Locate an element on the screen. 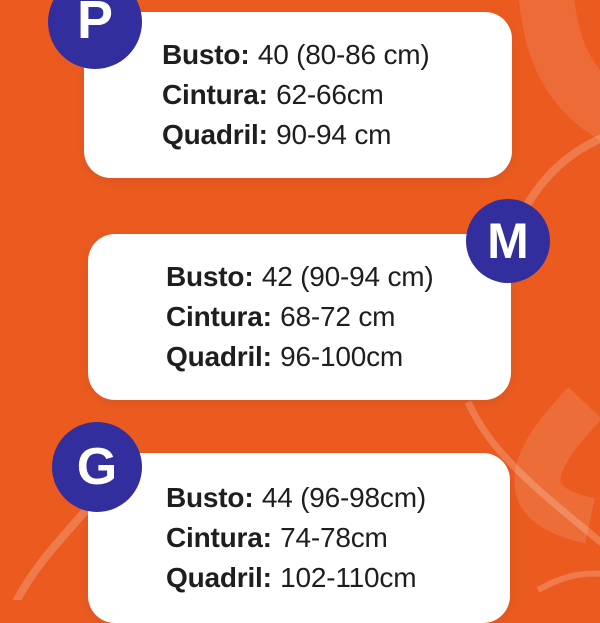  measurement-value: 96-100cm is located at coordinates (342, 356).